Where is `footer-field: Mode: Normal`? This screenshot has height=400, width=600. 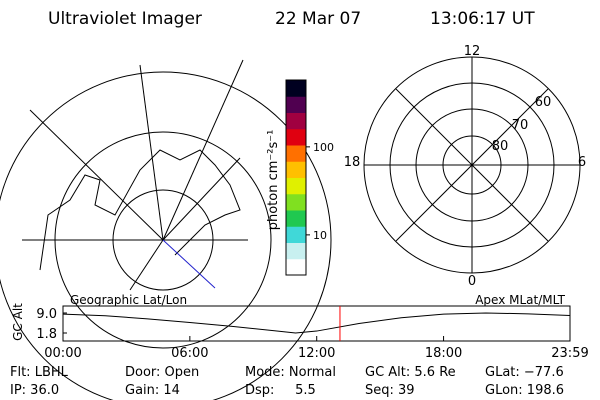 footer-field: Mode: Normal is located at coordinates (290, 372).